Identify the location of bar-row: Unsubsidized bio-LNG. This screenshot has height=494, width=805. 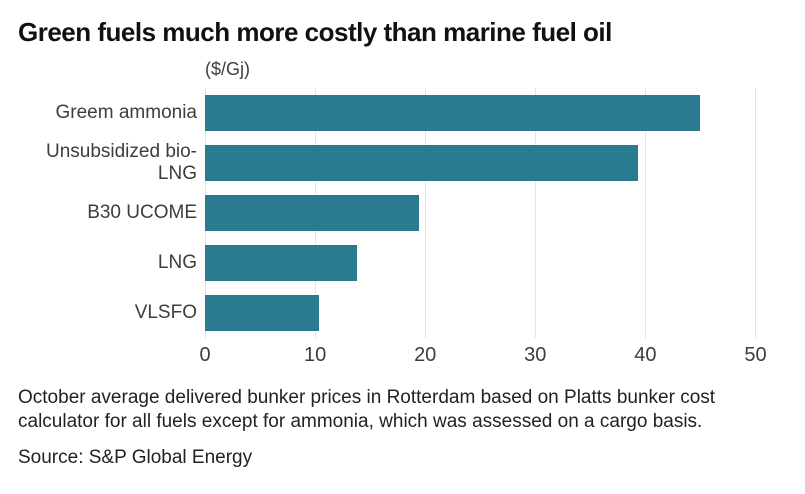
(400, 163).